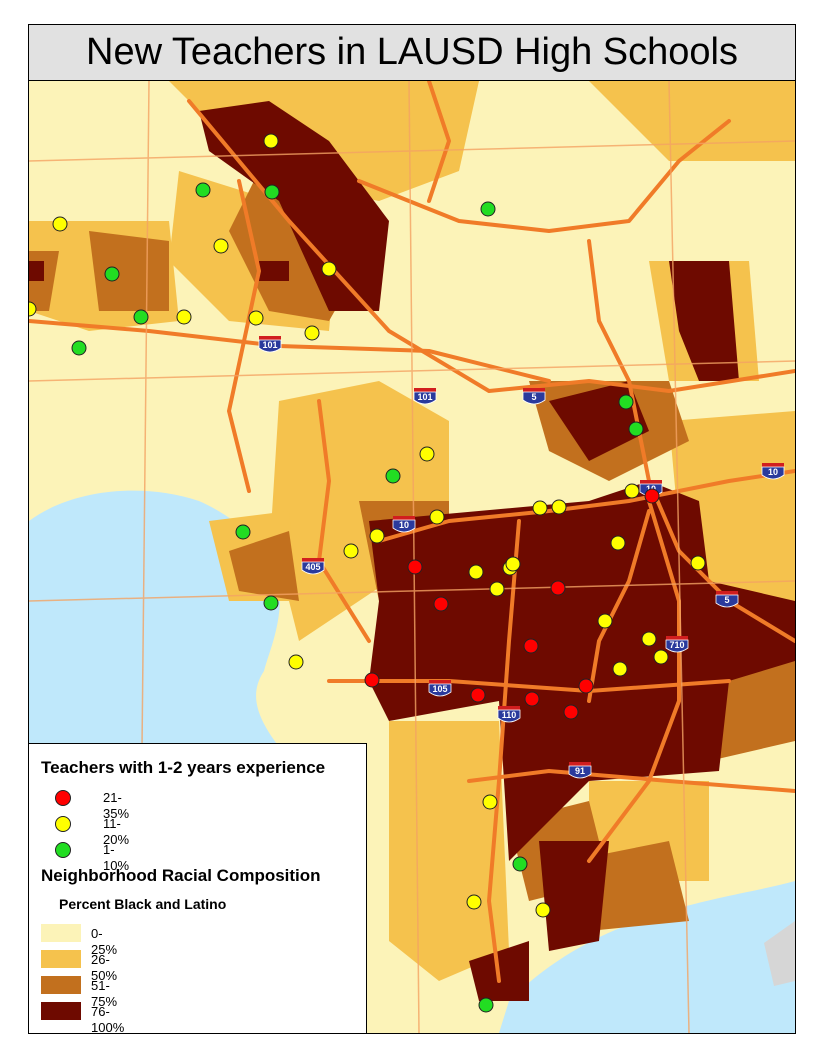  Describe the element at coordinates (647, 957) in the screenshot. I see `harbor-water` at that location.